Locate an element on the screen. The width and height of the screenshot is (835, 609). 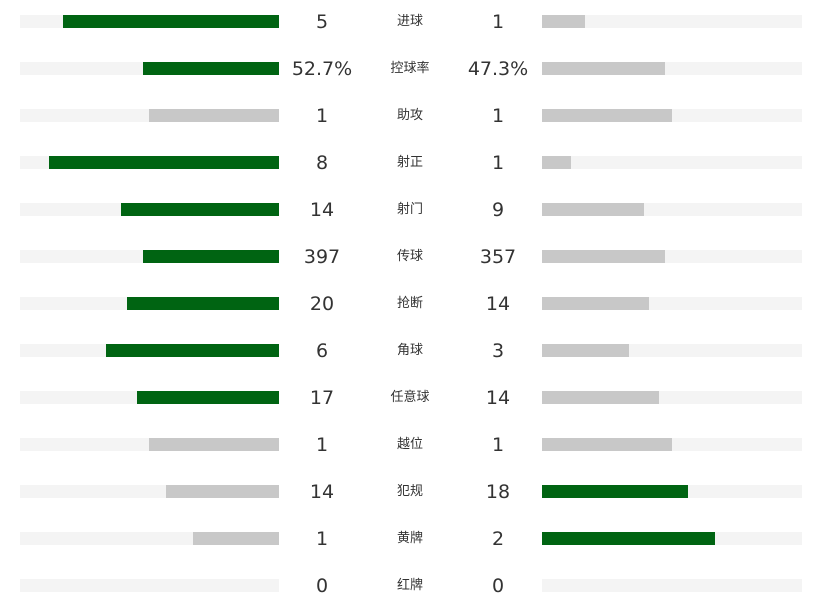
stat-row: 1 黄牌 2 is located at coordinates (417, 538).